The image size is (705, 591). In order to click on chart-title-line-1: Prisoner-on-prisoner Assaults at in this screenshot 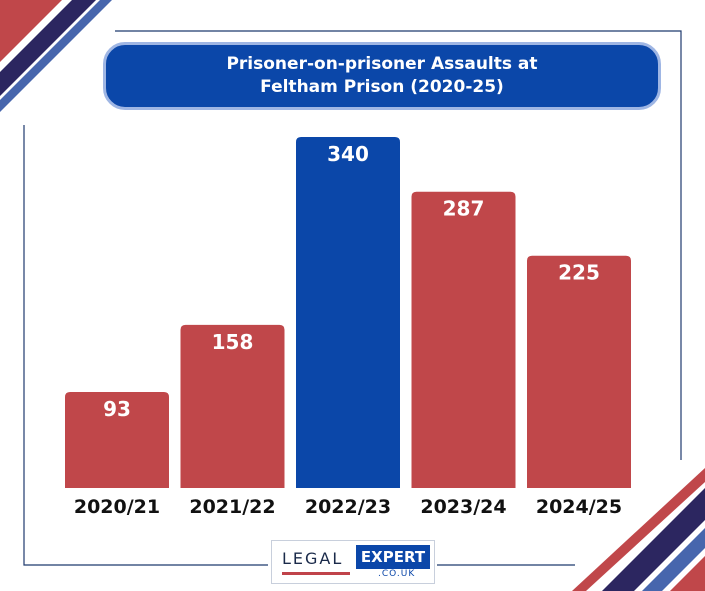, I will do `click(382, 64)`.